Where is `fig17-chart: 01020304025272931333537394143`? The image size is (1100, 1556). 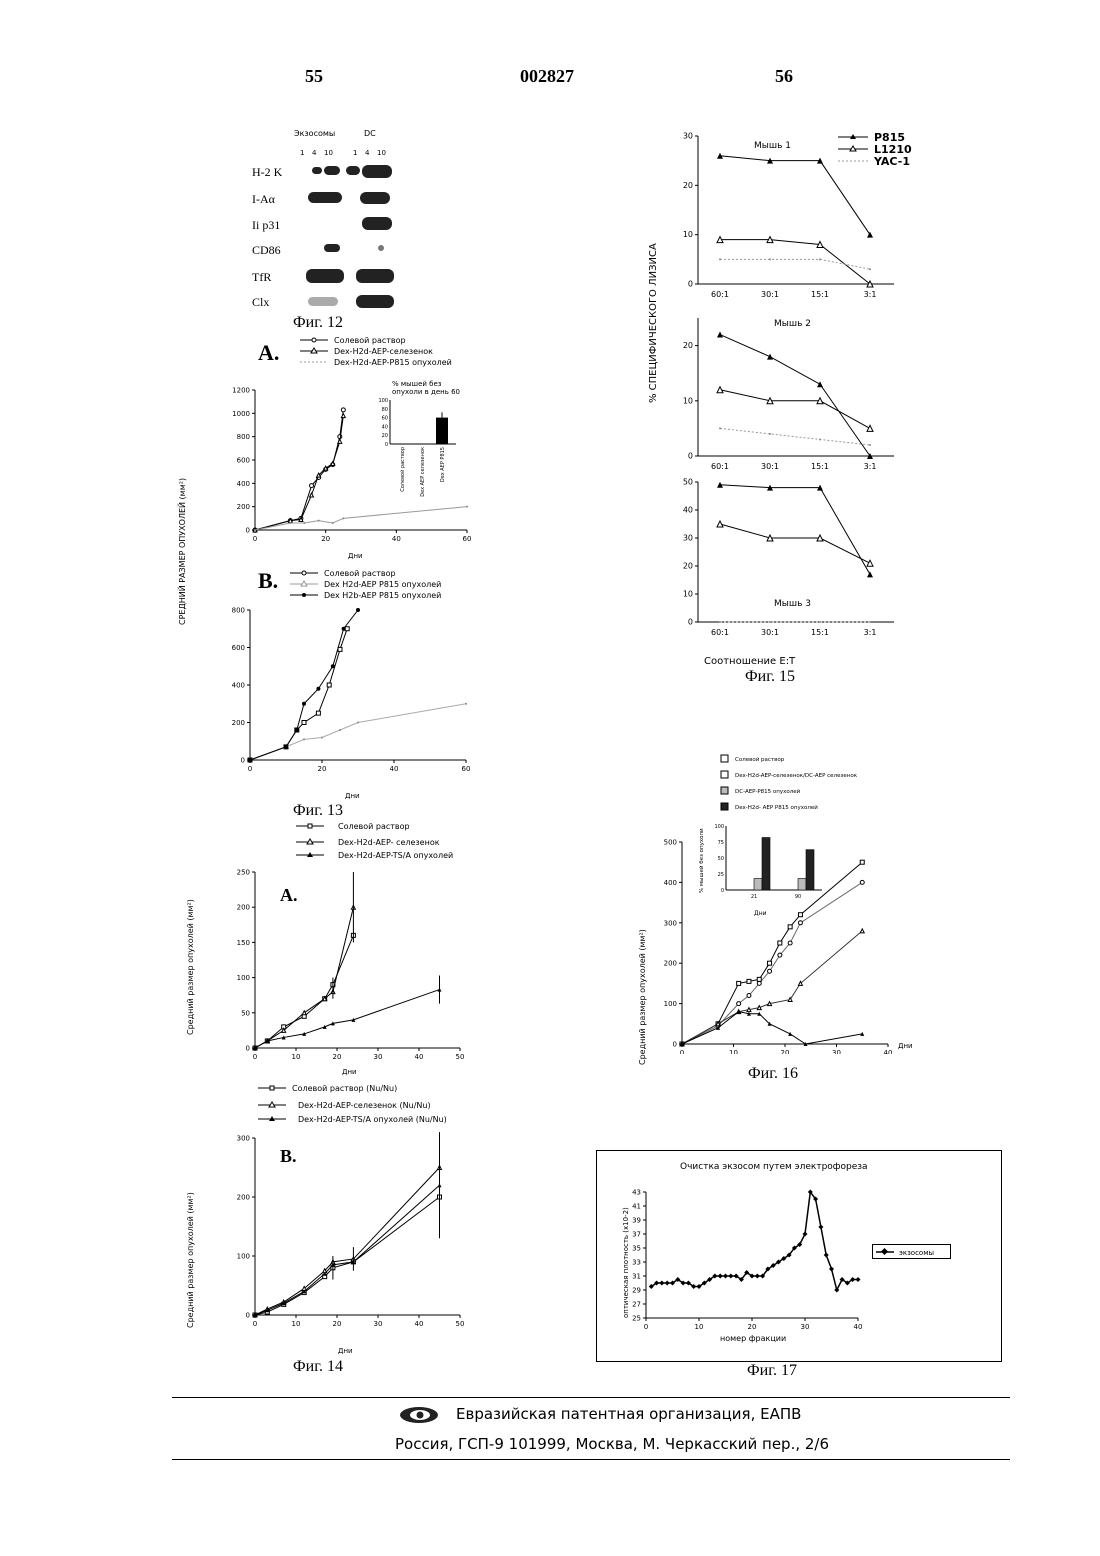 fig17-chart: 01020304025272931333537394143 is located at coordinates (751, 1259).